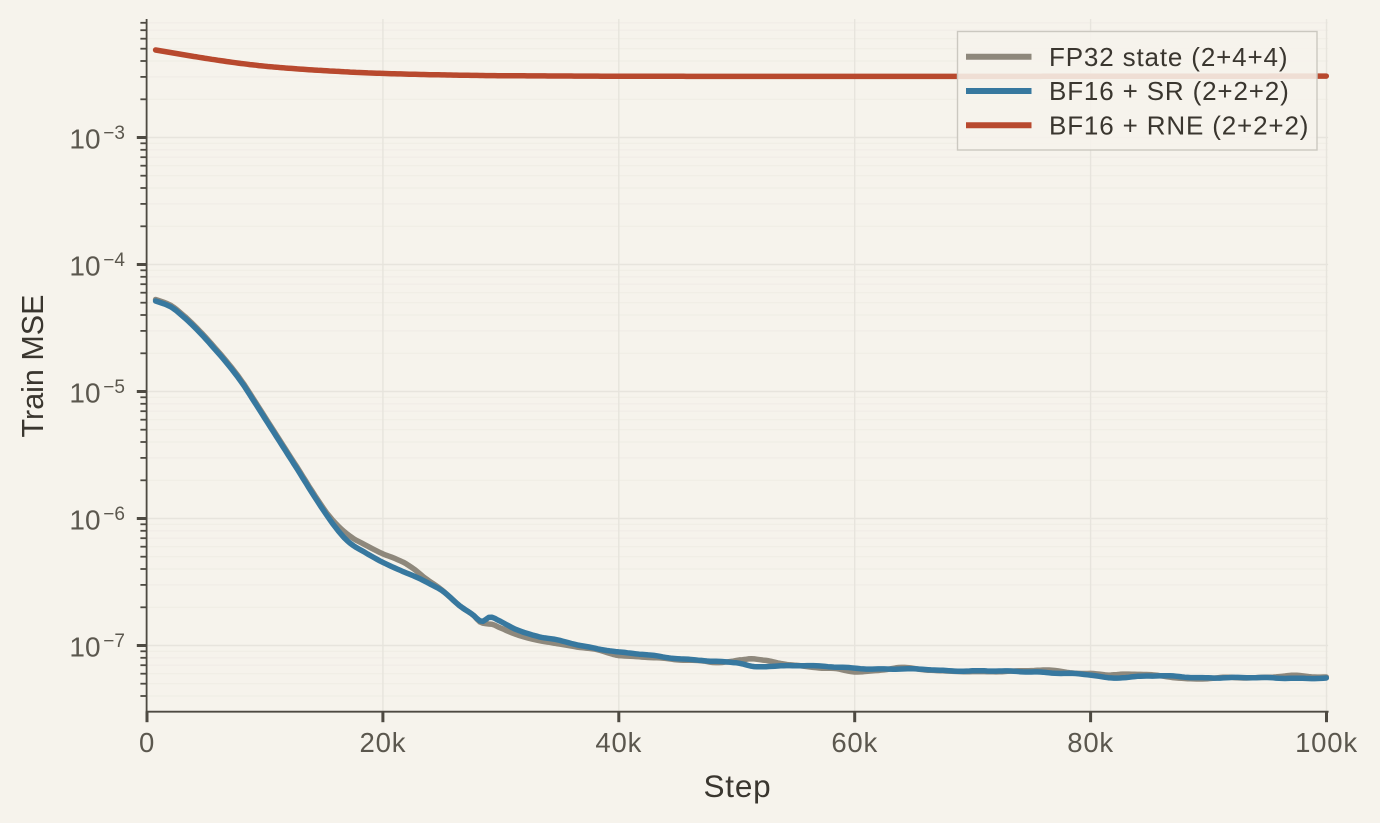 The image size is (1380, 823). Describe the element at coordinates (1169, 91) in the screenshot. I see `svg-text: BF16 + SR (2+2+2)` at that location.